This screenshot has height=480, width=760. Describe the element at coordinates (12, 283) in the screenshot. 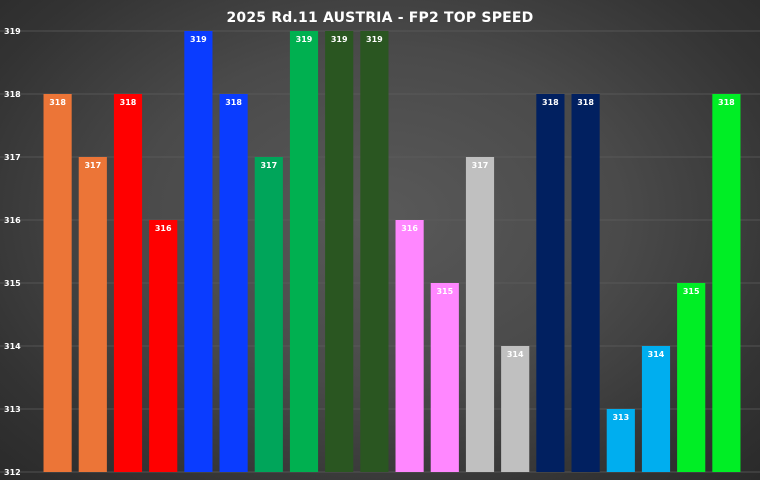

I see `y-tick-label: 315` at that location.